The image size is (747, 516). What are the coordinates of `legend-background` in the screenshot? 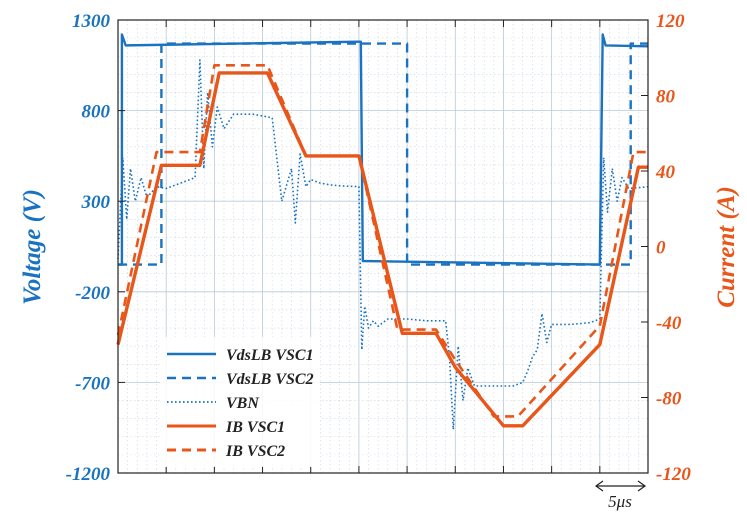 It's located at (240, 402).